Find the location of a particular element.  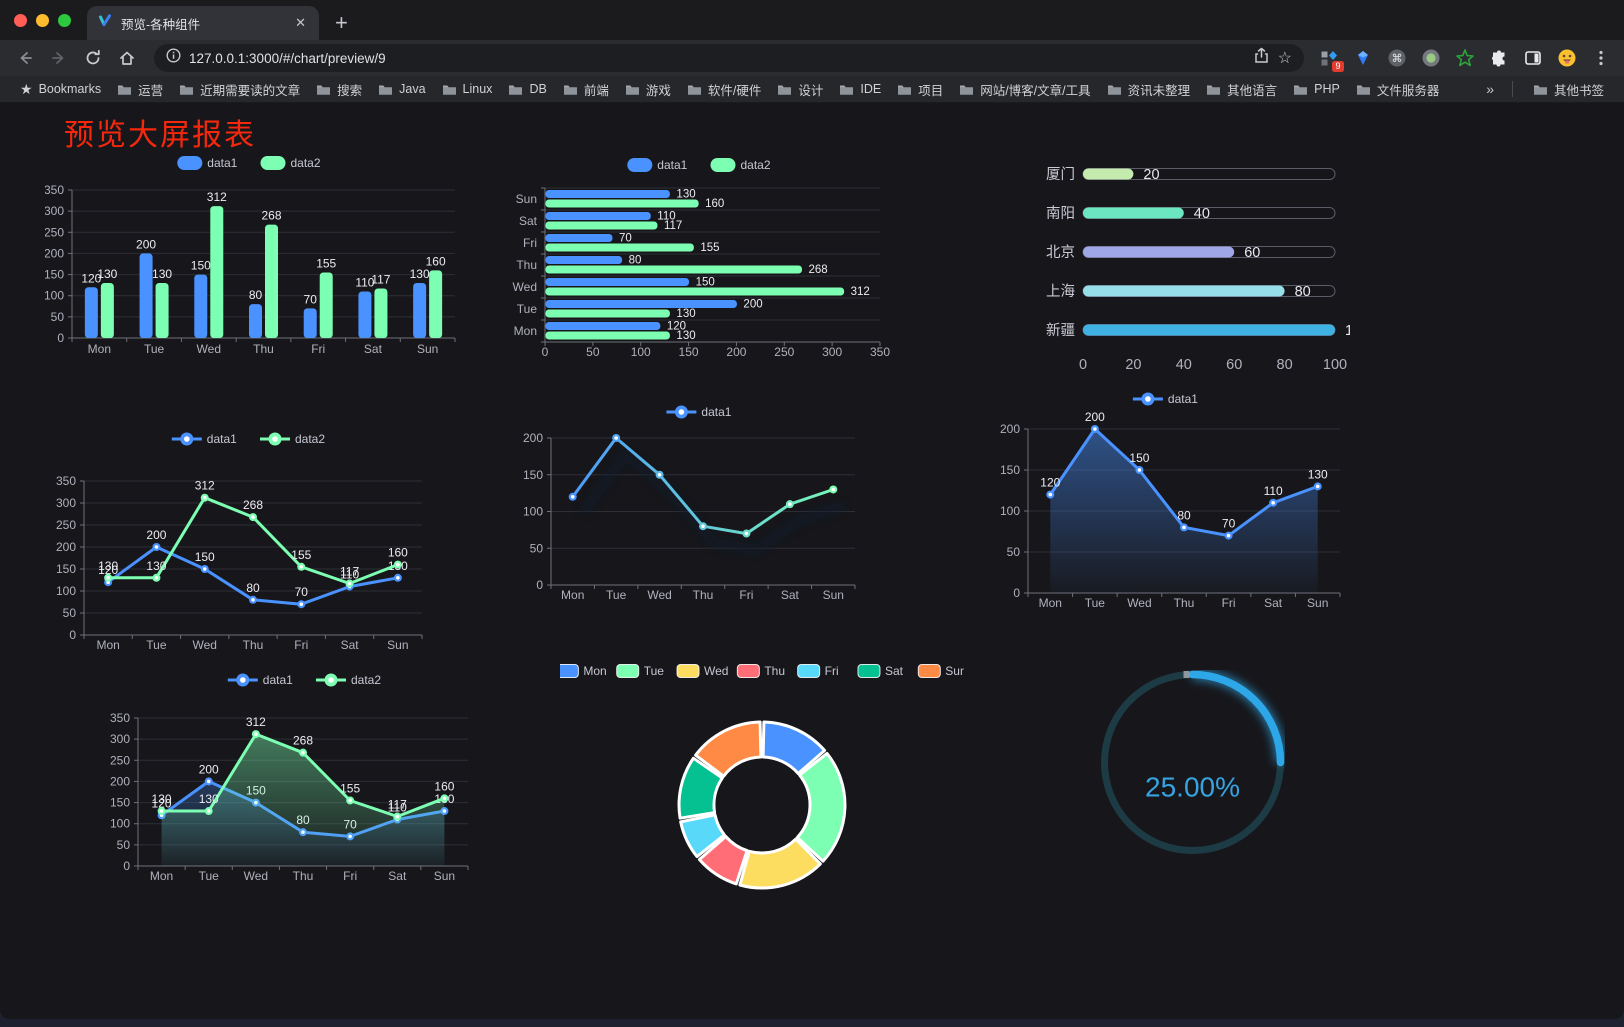

bookmarks-manager: ★ Bookmarks is located at coordinates (60, 89).